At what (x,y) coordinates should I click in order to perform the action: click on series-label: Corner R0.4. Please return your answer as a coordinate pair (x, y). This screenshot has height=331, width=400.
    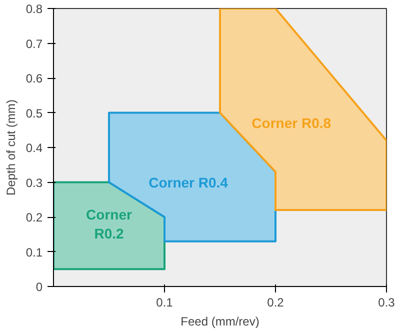
    Looking at the image, I should click on (188, 182).